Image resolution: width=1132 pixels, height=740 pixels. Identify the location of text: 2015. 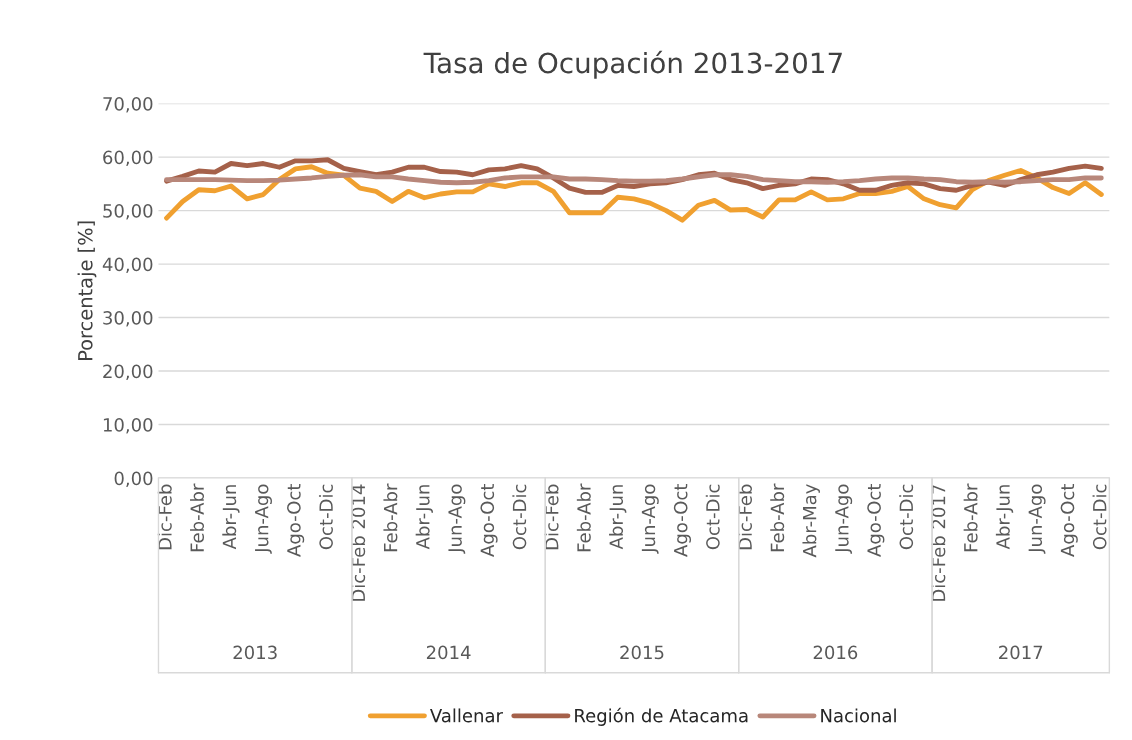
(642, 652).